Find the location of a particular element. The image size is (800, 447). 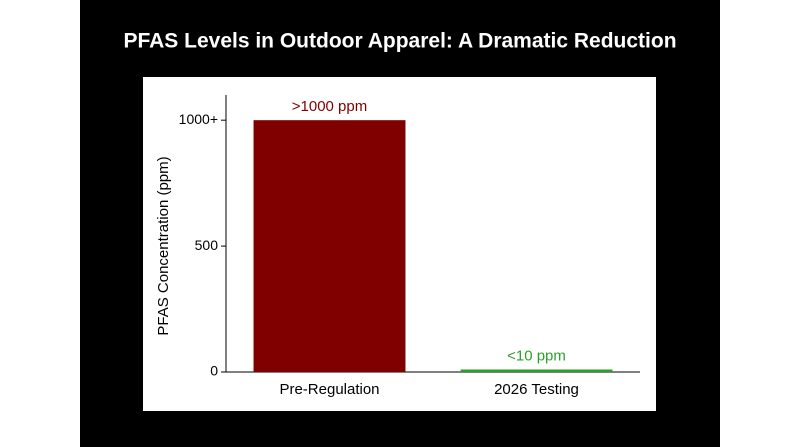

y-tick-label: 500 is located at coordinates (207, 245).